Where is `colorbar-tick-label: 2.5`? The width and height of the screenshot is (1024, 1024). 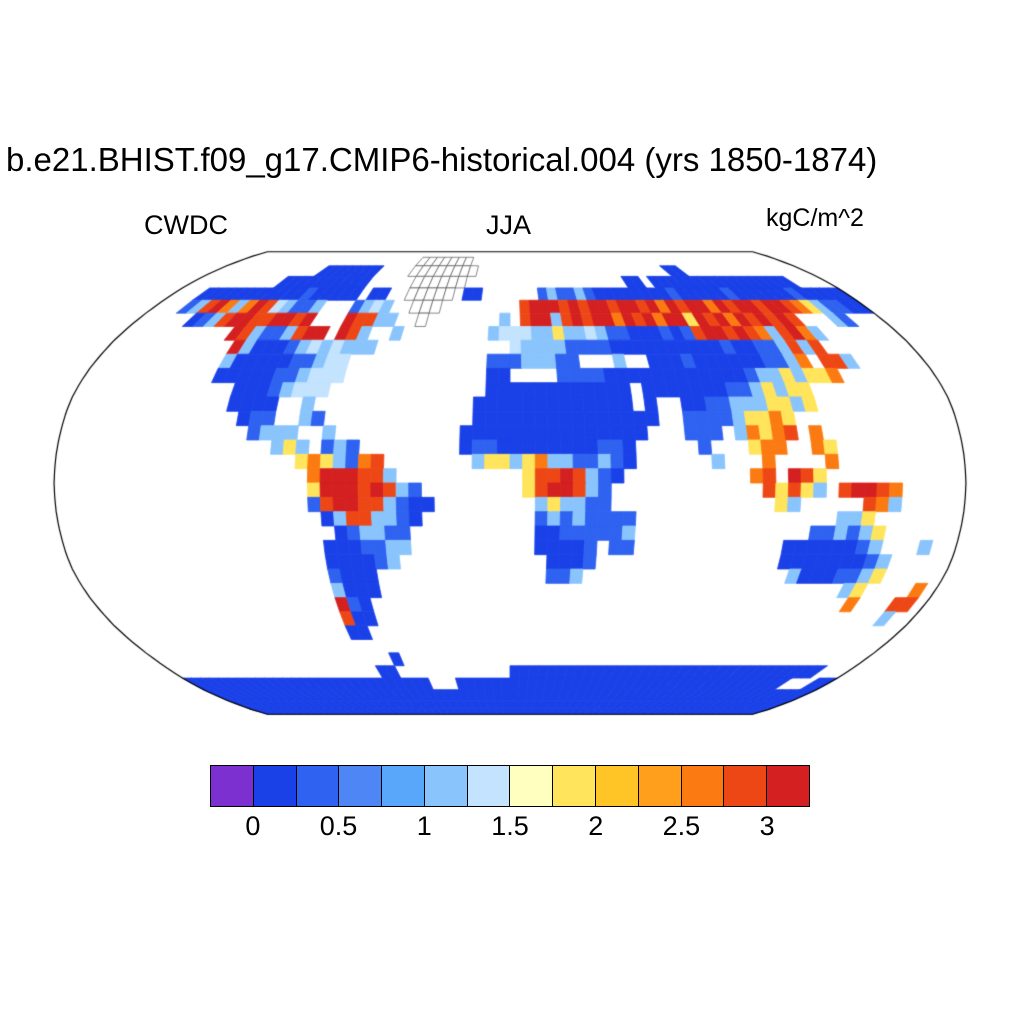
colorbar-tick-label: 2.5 is located at coordinates (681, 826).